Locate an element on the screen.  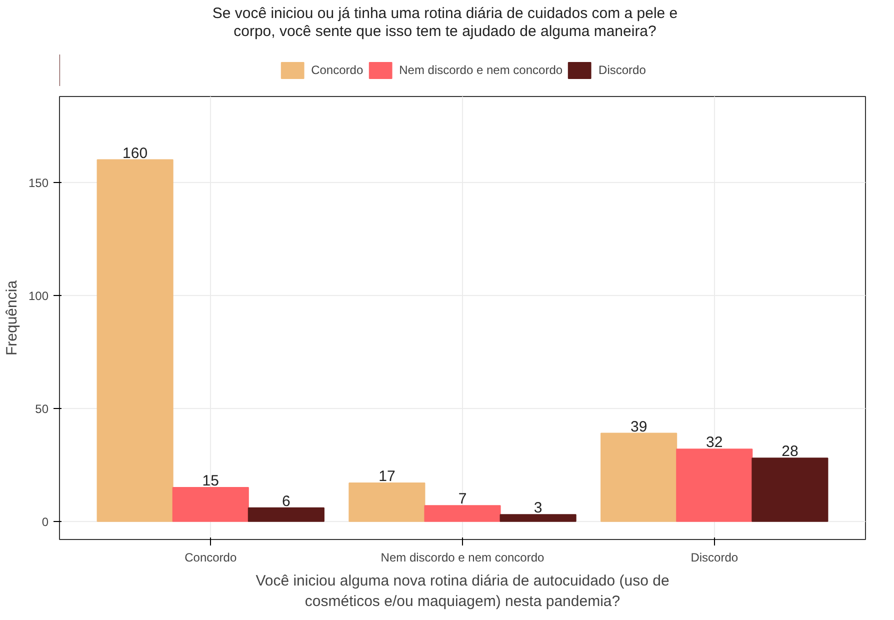
x-tick-label: Discordo is located at coordinates (714, 557).